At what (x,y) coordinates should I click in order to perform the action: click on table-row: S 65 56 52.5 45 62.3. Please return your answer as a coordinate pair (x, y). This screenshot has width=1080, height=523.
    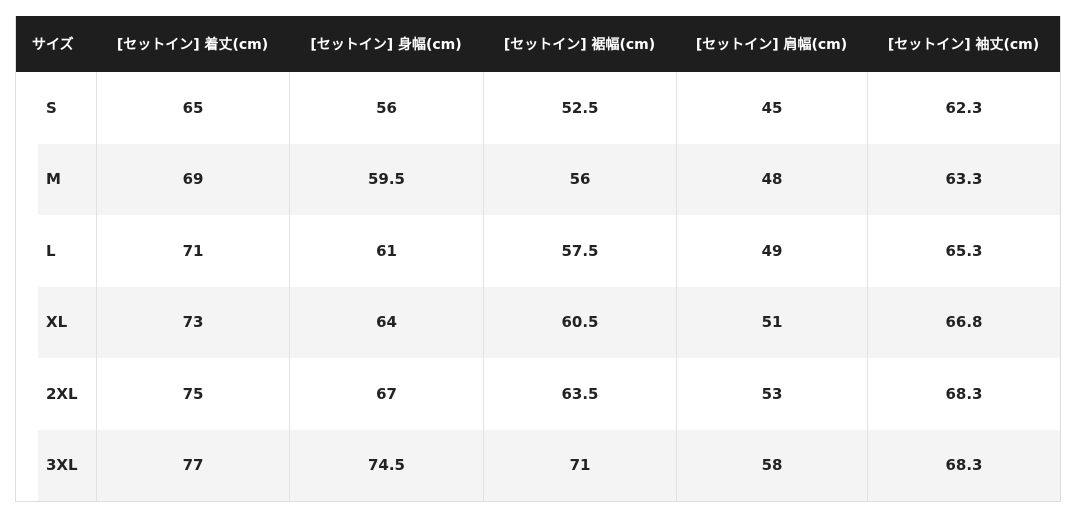
    Looking at the image, I should click on (538, 108).